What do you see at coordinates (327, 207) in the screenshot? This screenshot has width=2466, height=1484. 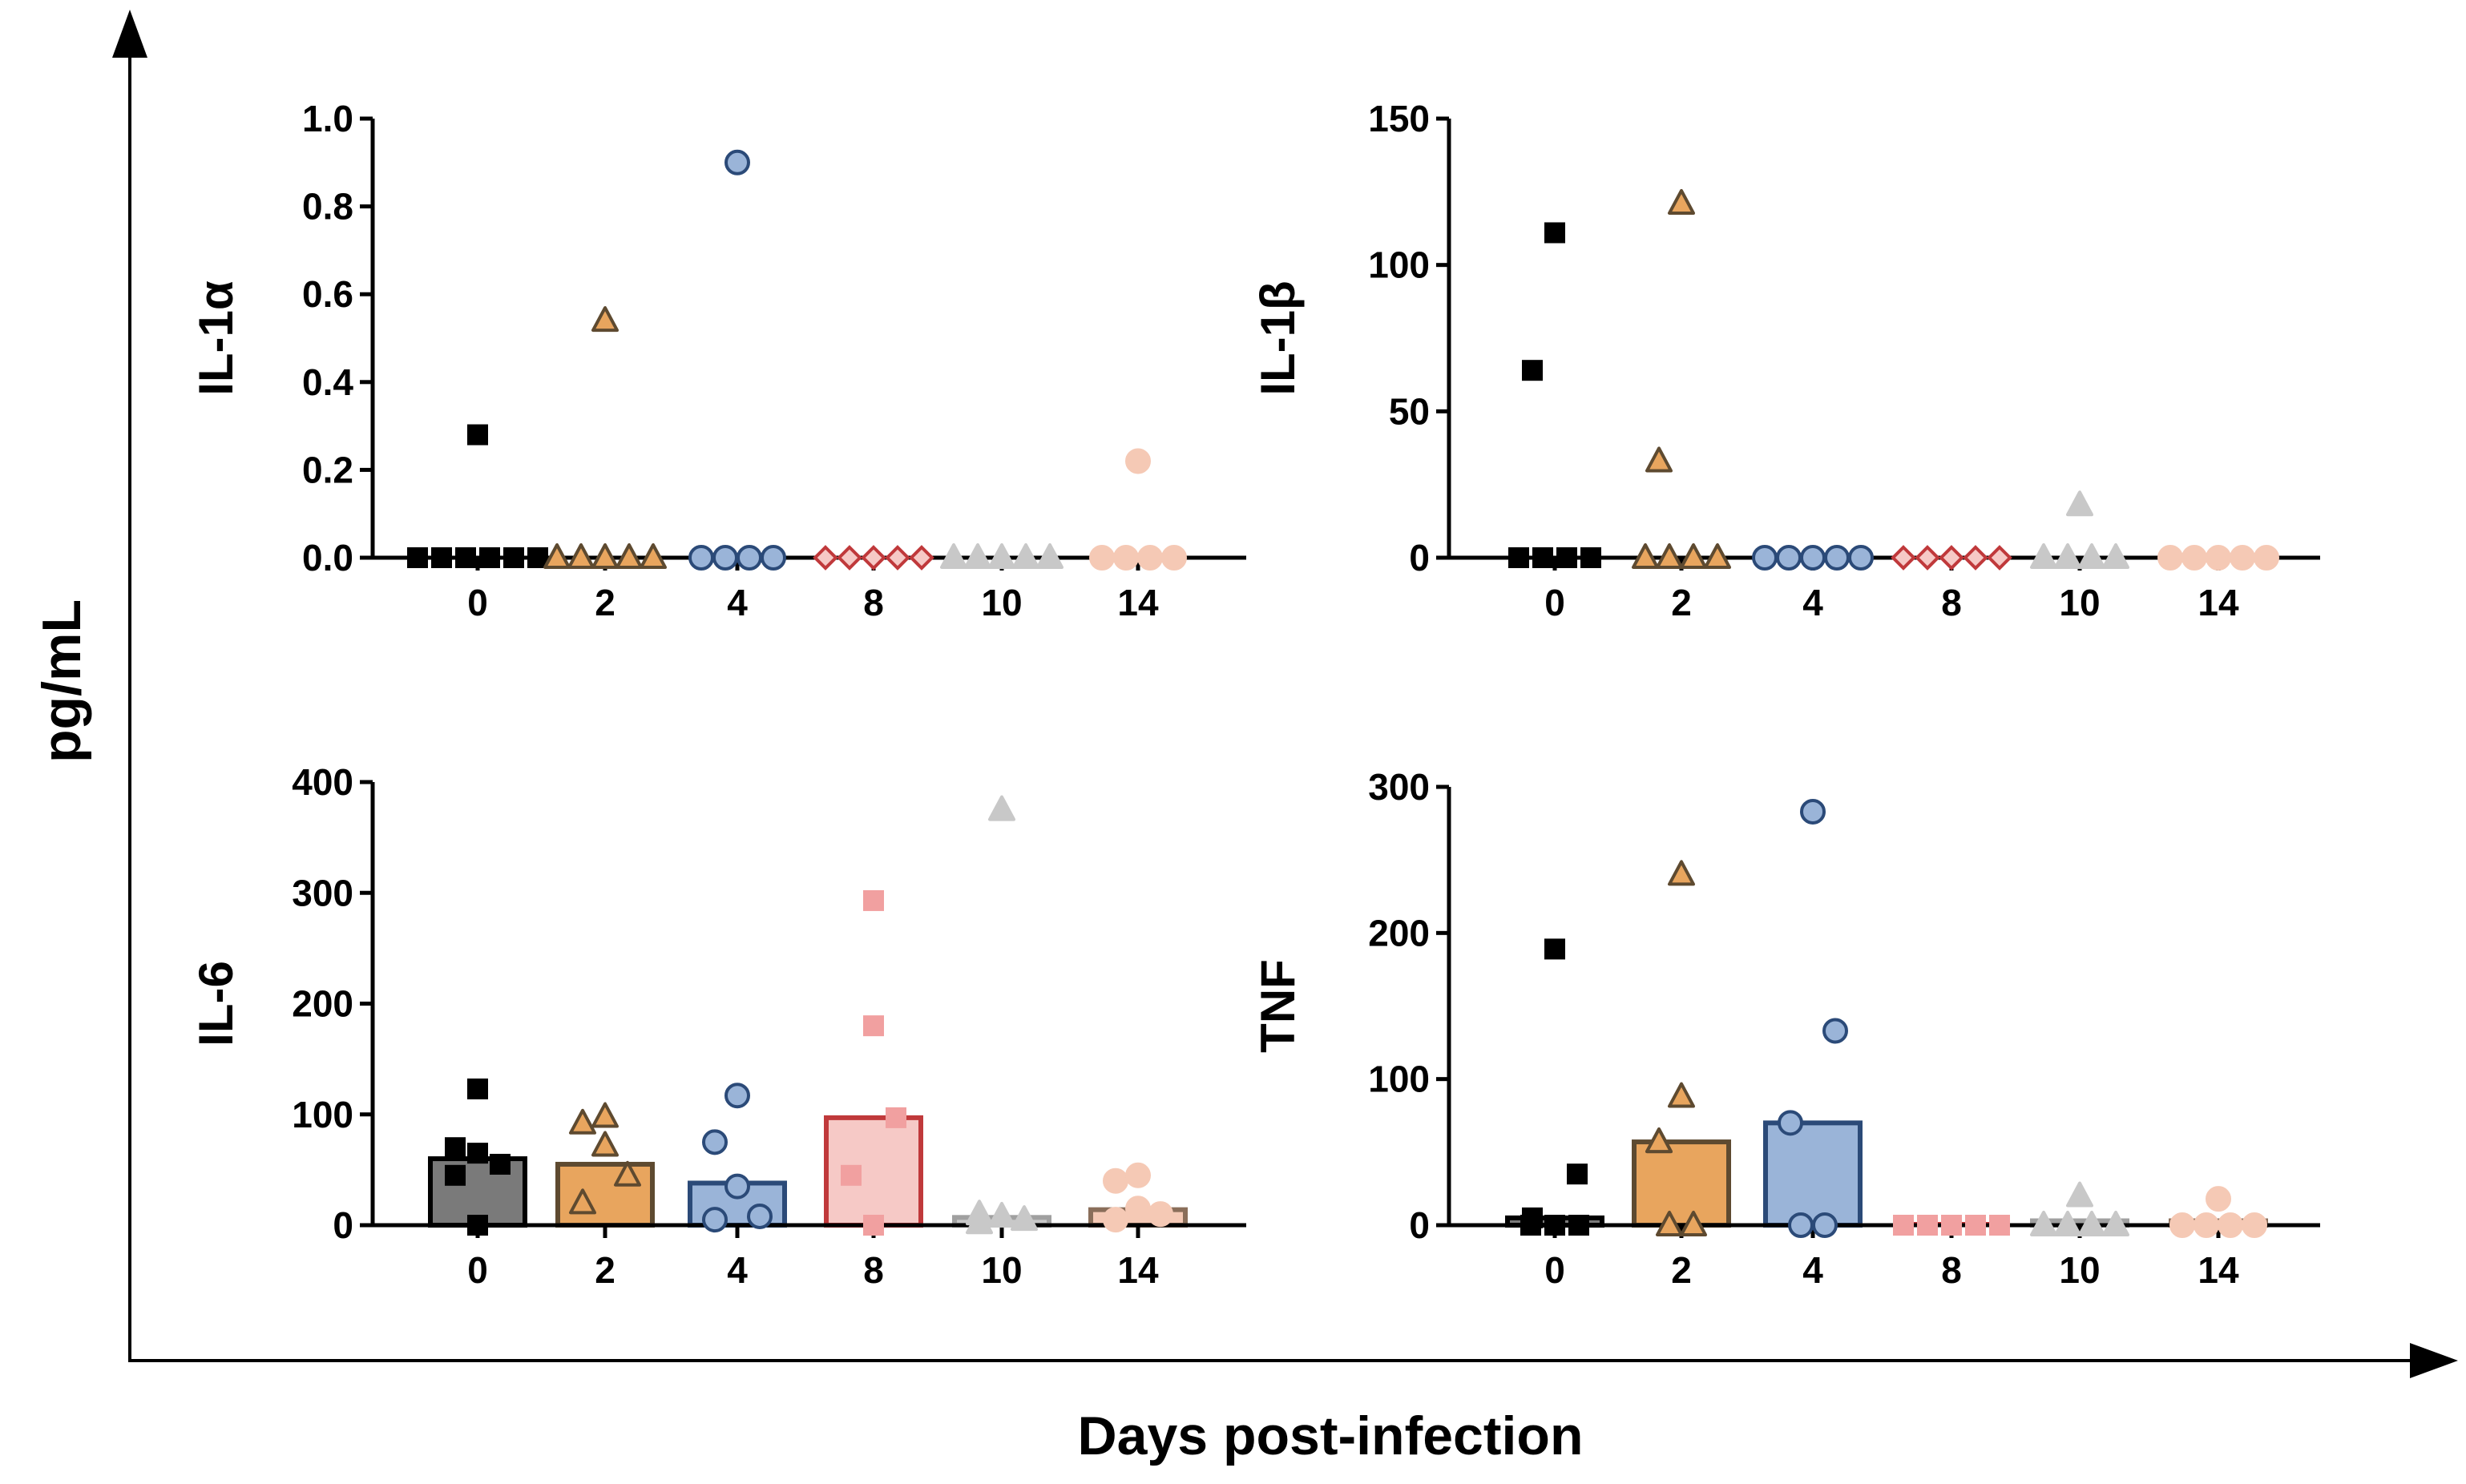 I see `y-tick-label: 0.8` at bounding box center [327, 207].